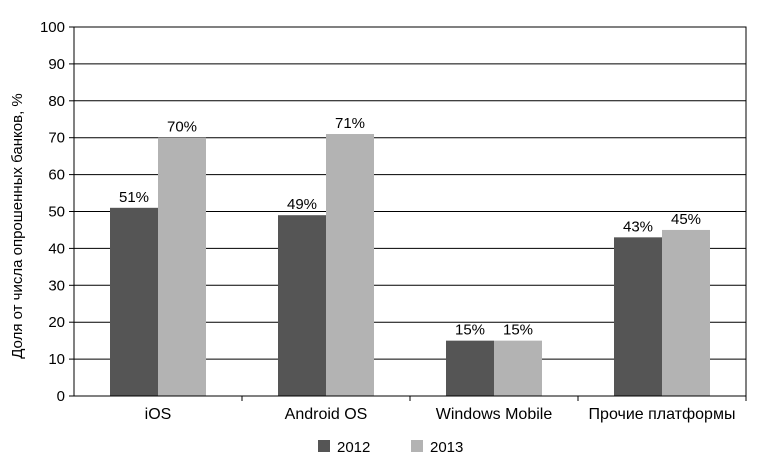  Describe the element at coordinates (302, 204) in the screenshot. I see `data-label: 49%` at that location.